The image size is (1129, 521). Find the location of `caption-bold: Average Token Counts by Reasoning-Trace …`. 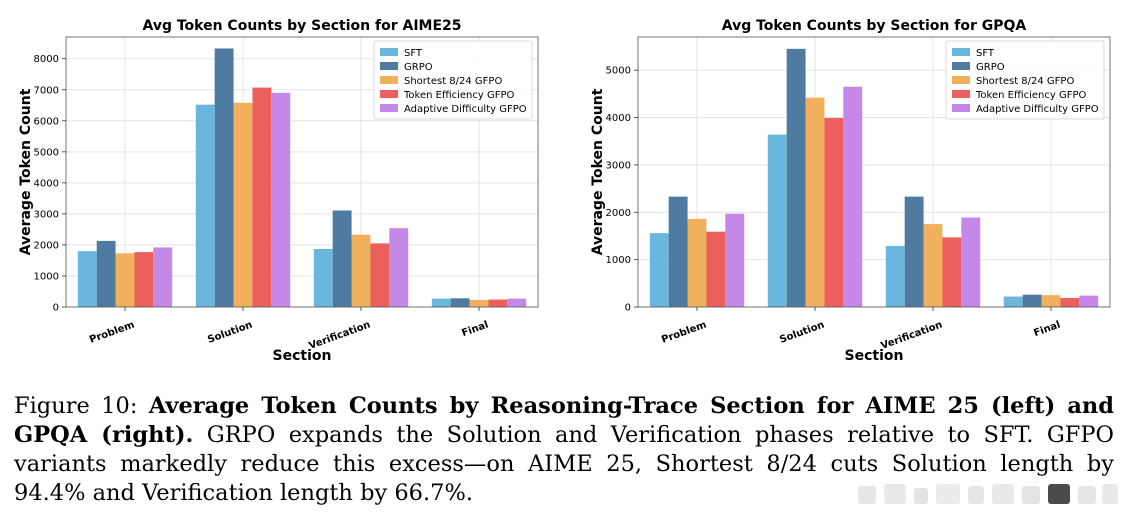

caption-bold: Average Token Counts by Reasoning-Trace … is located at coordinates (564, 420).